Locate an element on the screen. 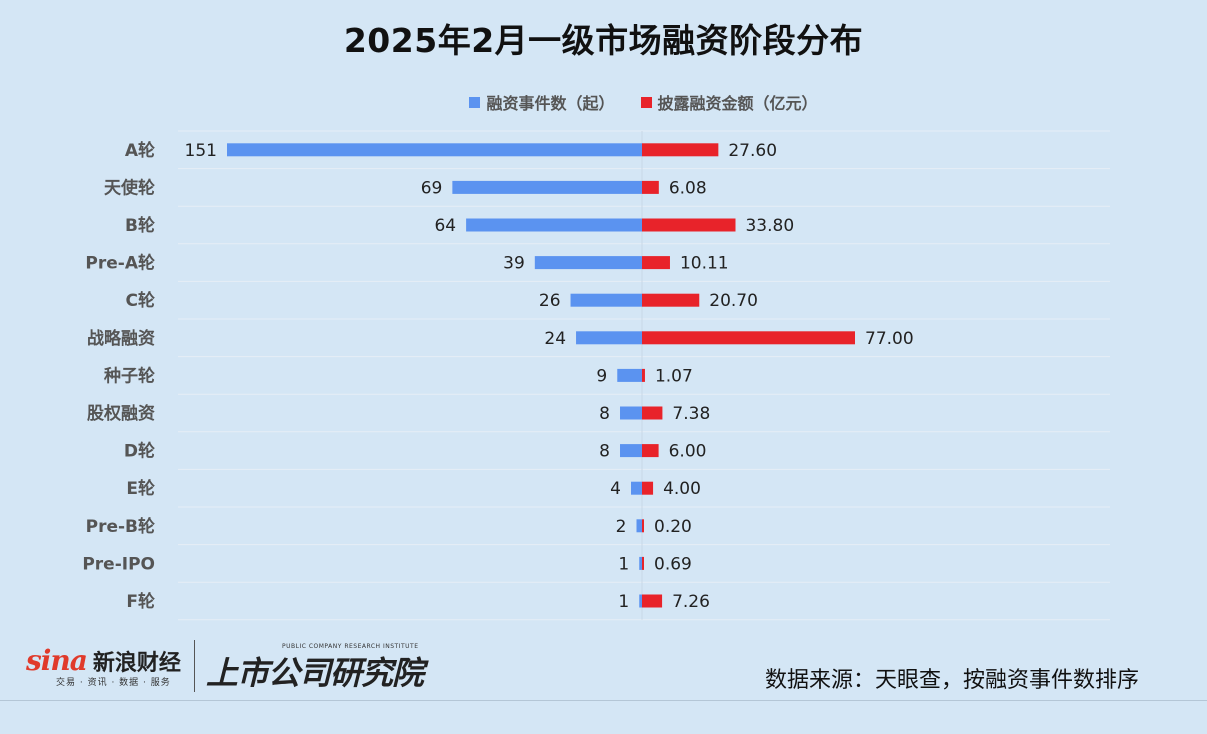 Image resolution: width=1207 pixels, height=734 pixels. data-label-amount: 0.20 is located at coordinates (673, 527).